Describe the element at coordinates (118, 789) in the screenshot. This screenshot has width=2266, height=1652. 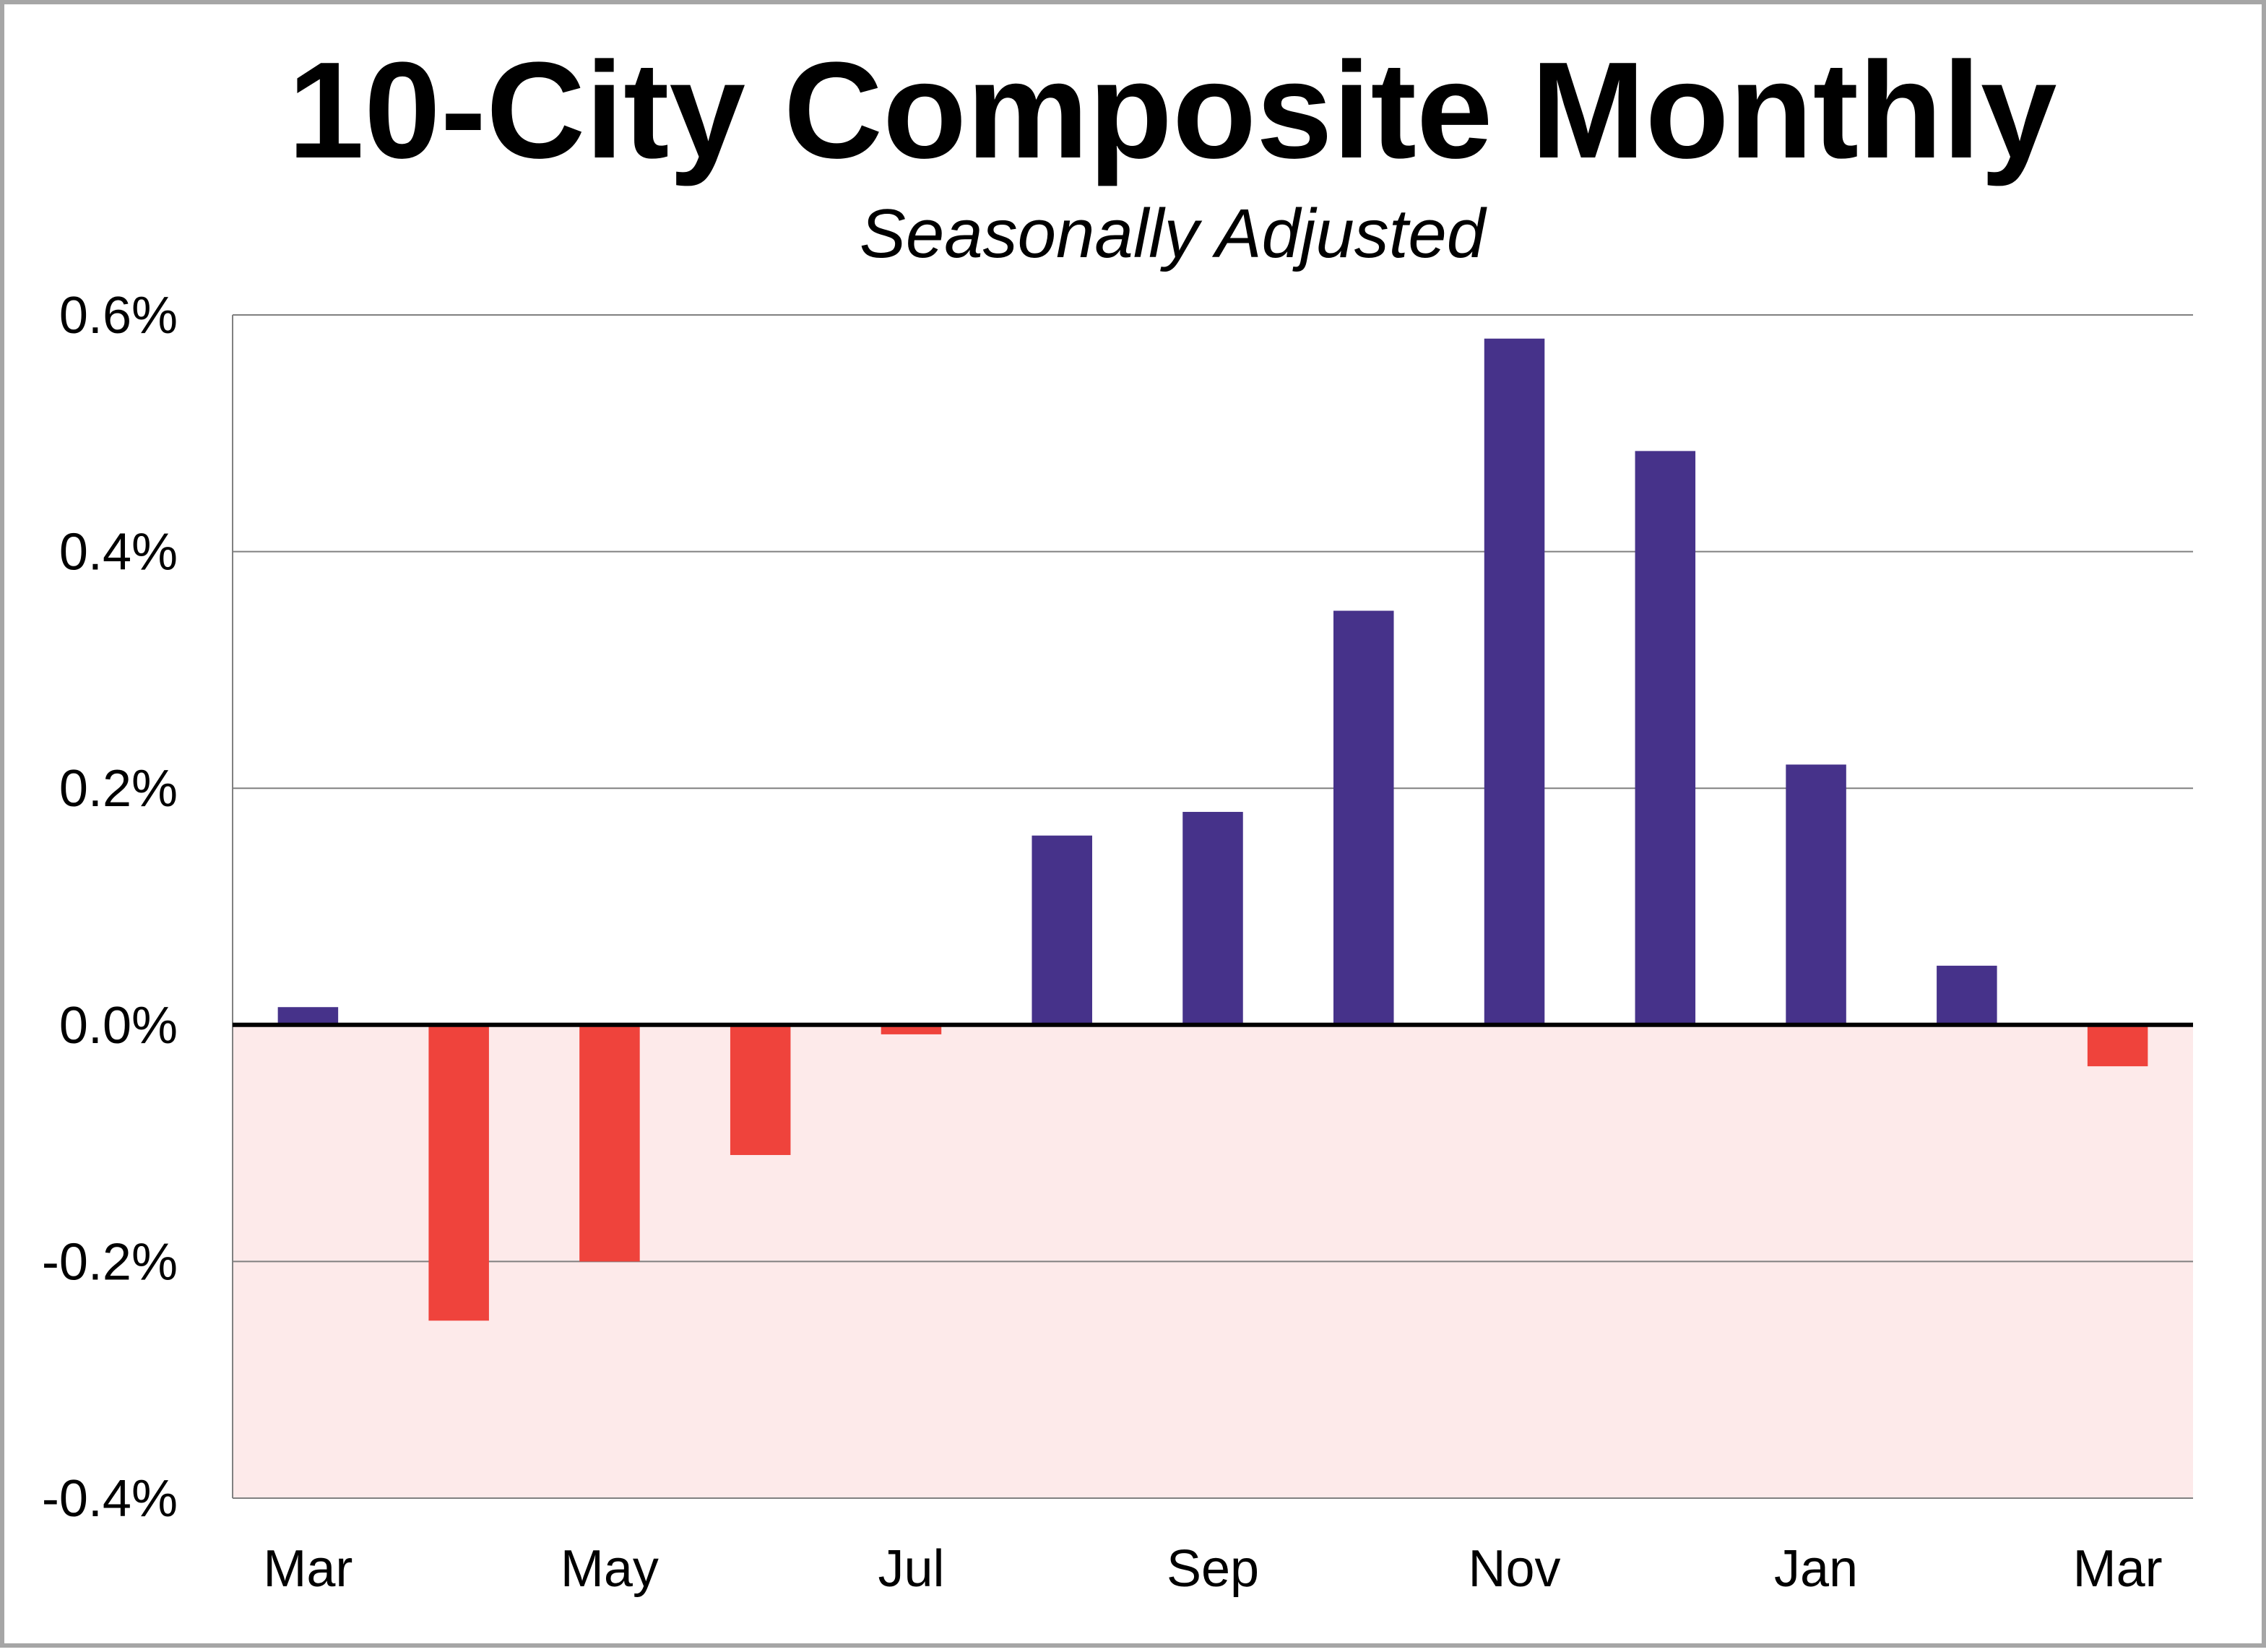
I see `y-tick-label: 0.2%` at that location.